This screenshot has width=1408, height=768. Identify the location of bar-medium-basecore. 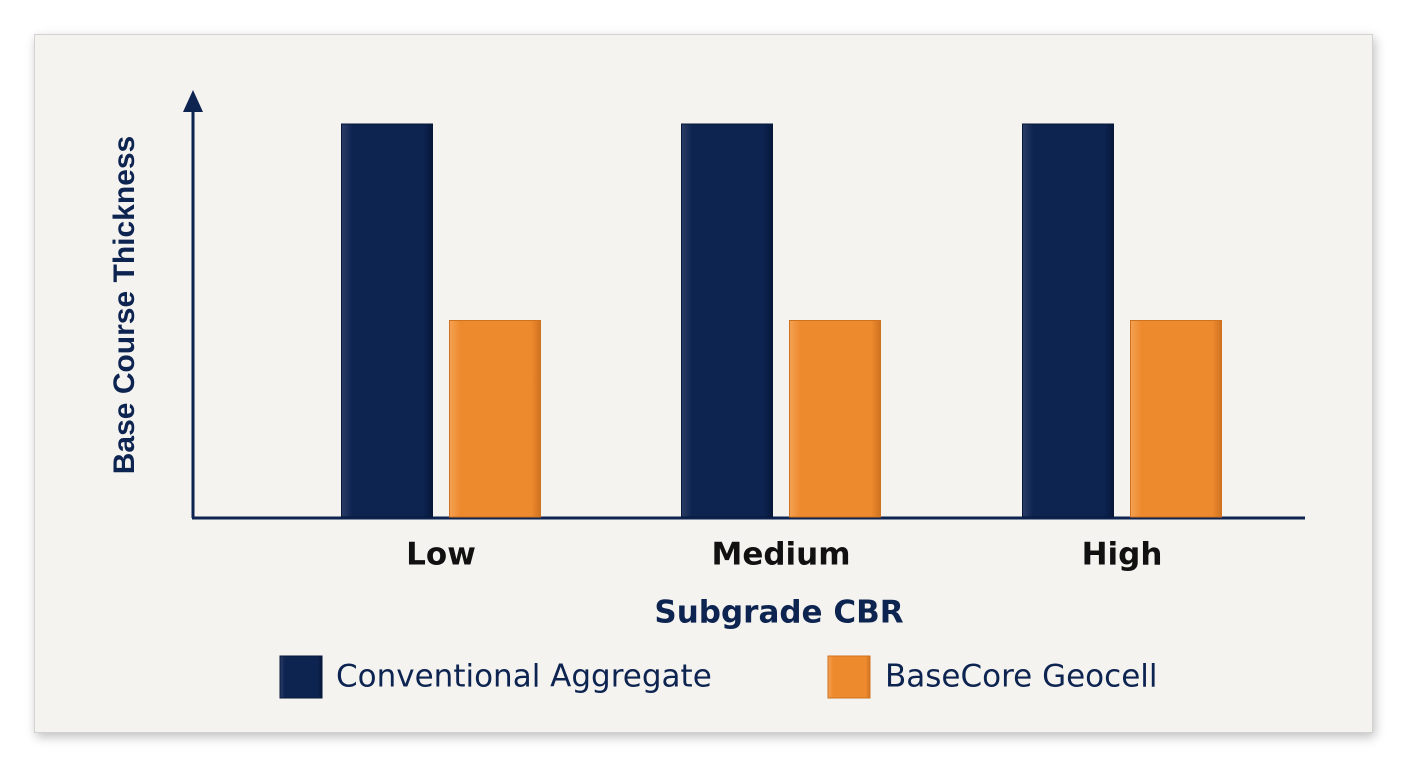
(835, 419).